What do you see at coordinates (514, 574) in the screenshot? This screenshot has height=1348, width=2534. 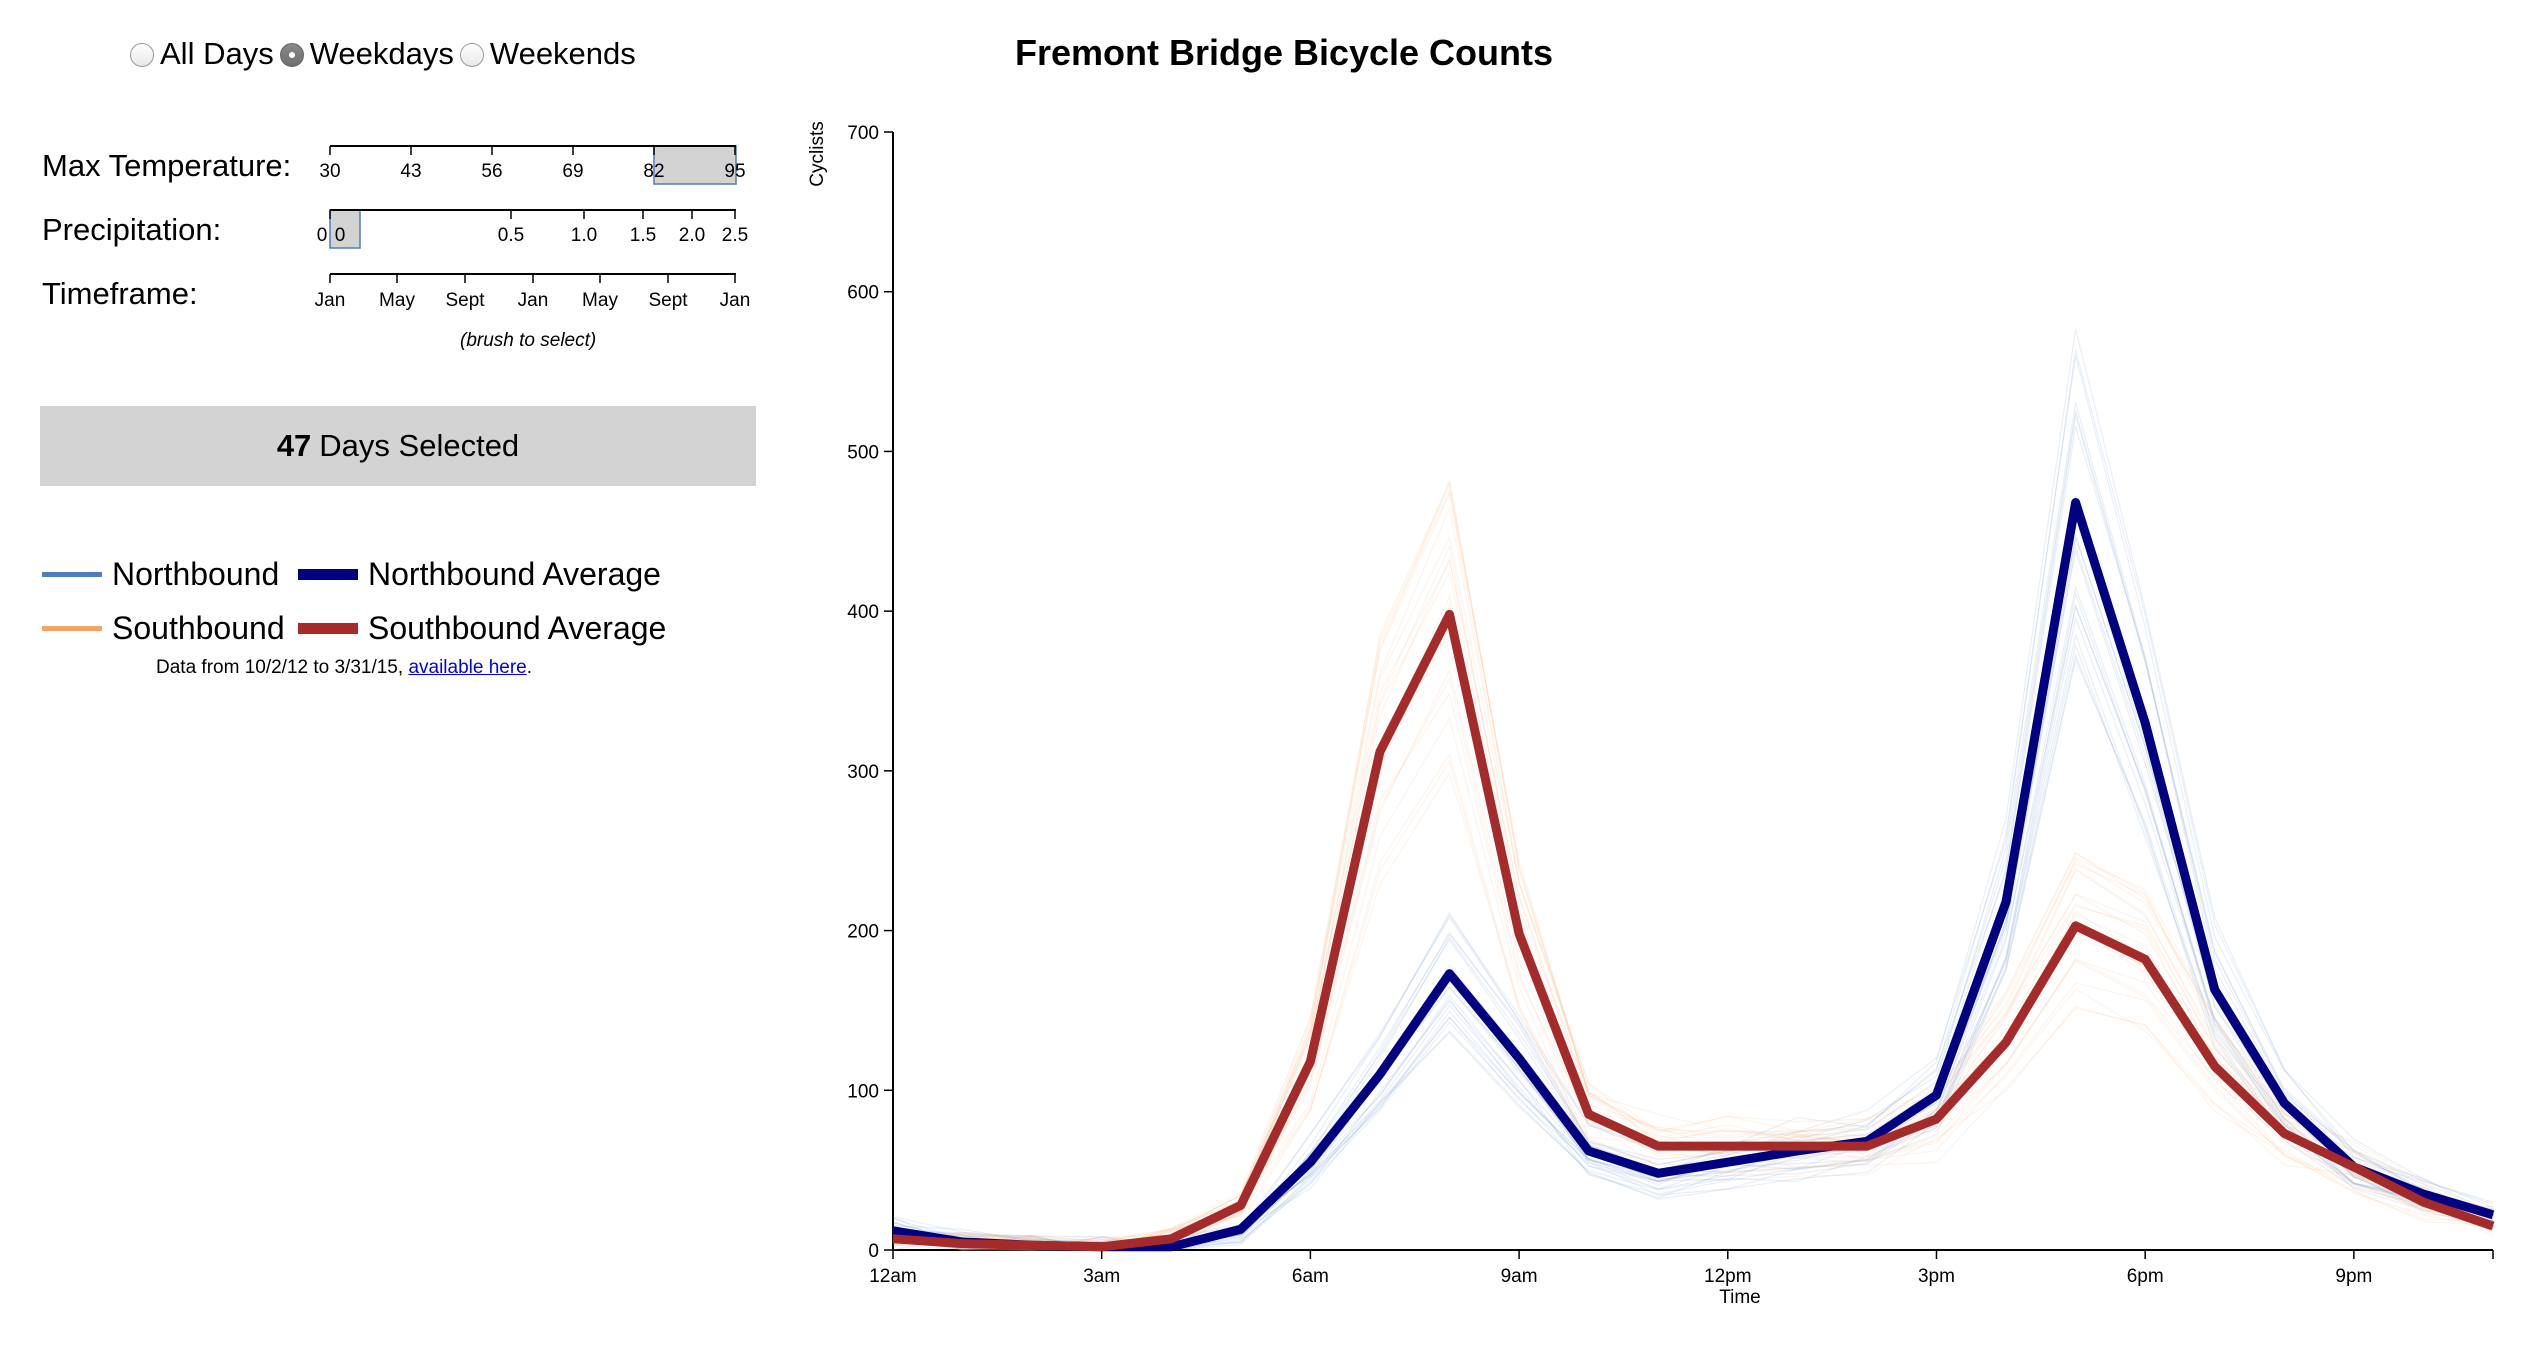 I see `legend-label: Northbound Average` at bounding box center [514, 574].